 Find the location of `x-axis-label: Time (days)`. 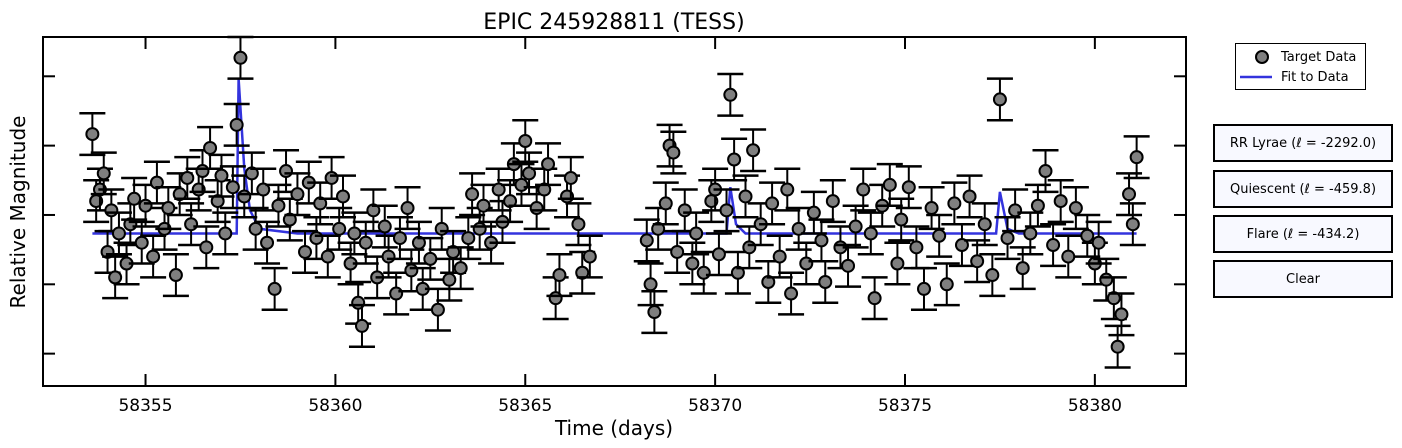

x-axis-label: Time (days) is located at coordinates (613, 428).